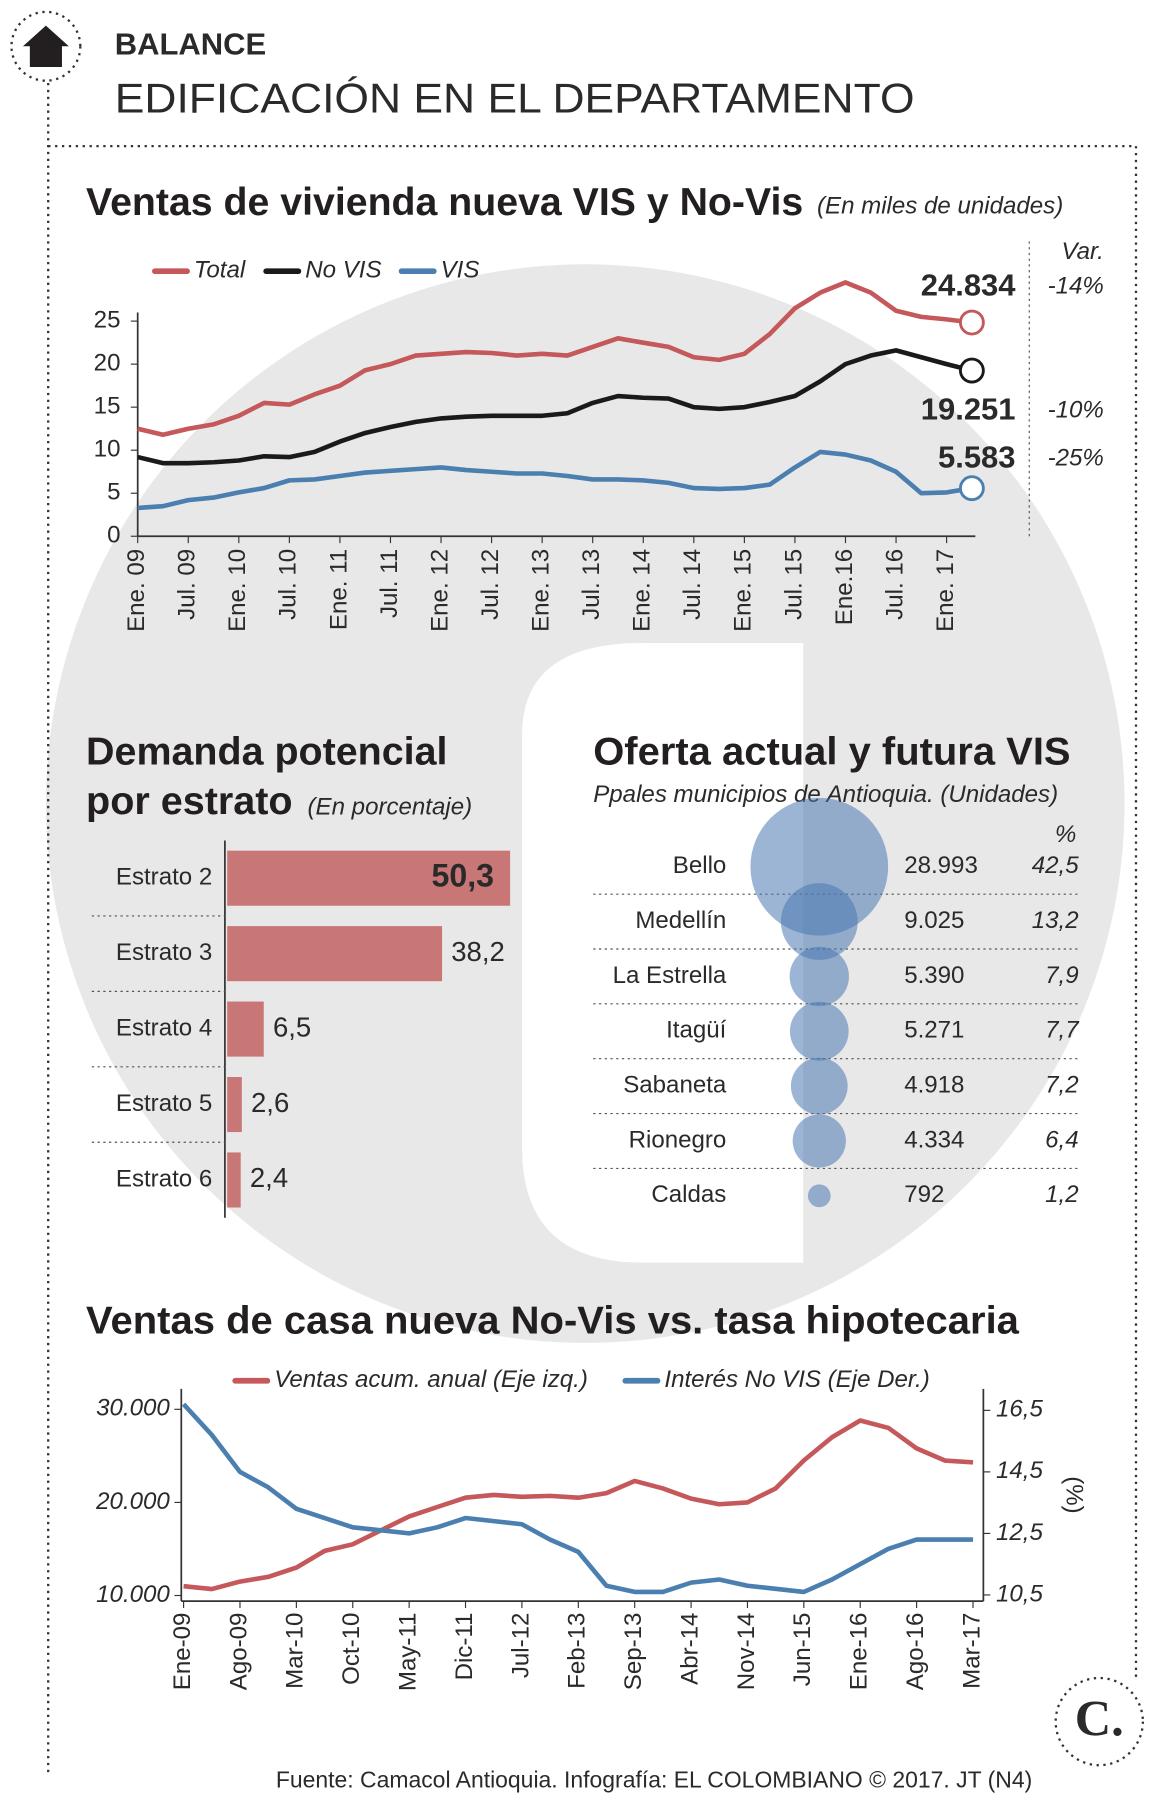 This screenshot has width=1175, height=1800. What do you see at coordinates (1062, 1030) in the screenshot?
I see `share-label: 7,7` at bounding box center [1062, 1030].